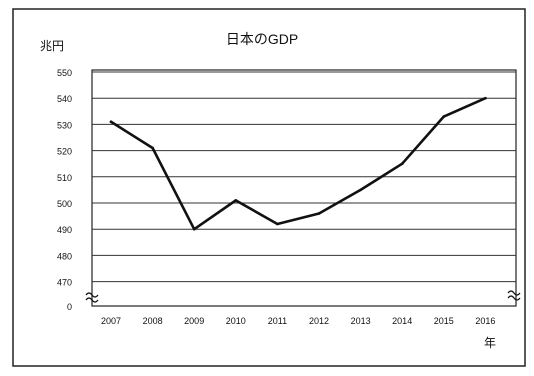 Image resolution: width=534 pixels, height=376 pixels. What do you see at coordinates (64, 125) in the screenshot?
I see `y-tick-label: 530` at bounding box center [64, 125].